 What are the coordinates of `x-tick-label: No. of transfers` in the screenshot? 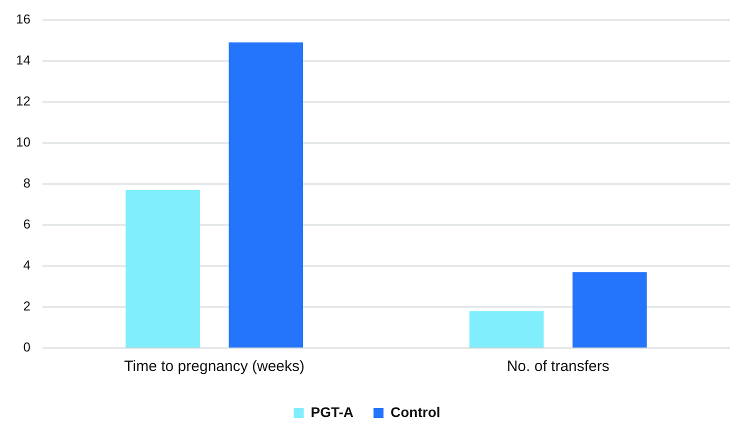 It's located at (558, 367).